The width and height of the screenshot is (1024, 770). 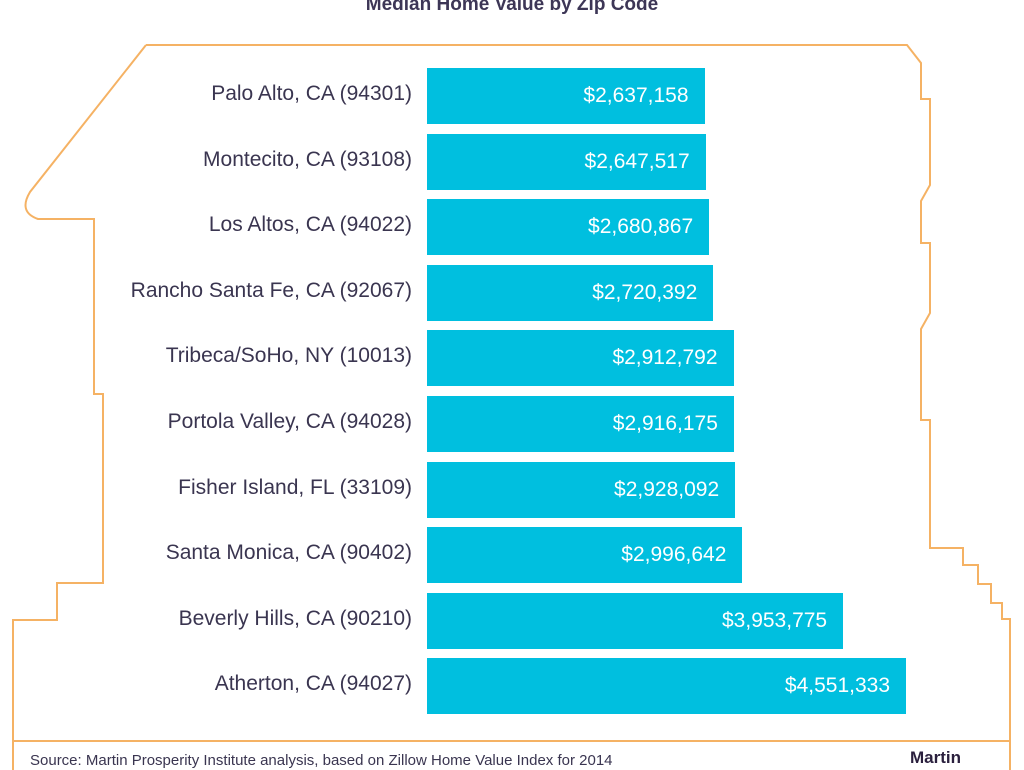 What do you see at coordinates (568, 227) in the screenshot?
I see `bar: $2,680,867` at bounding box center [568, 227].